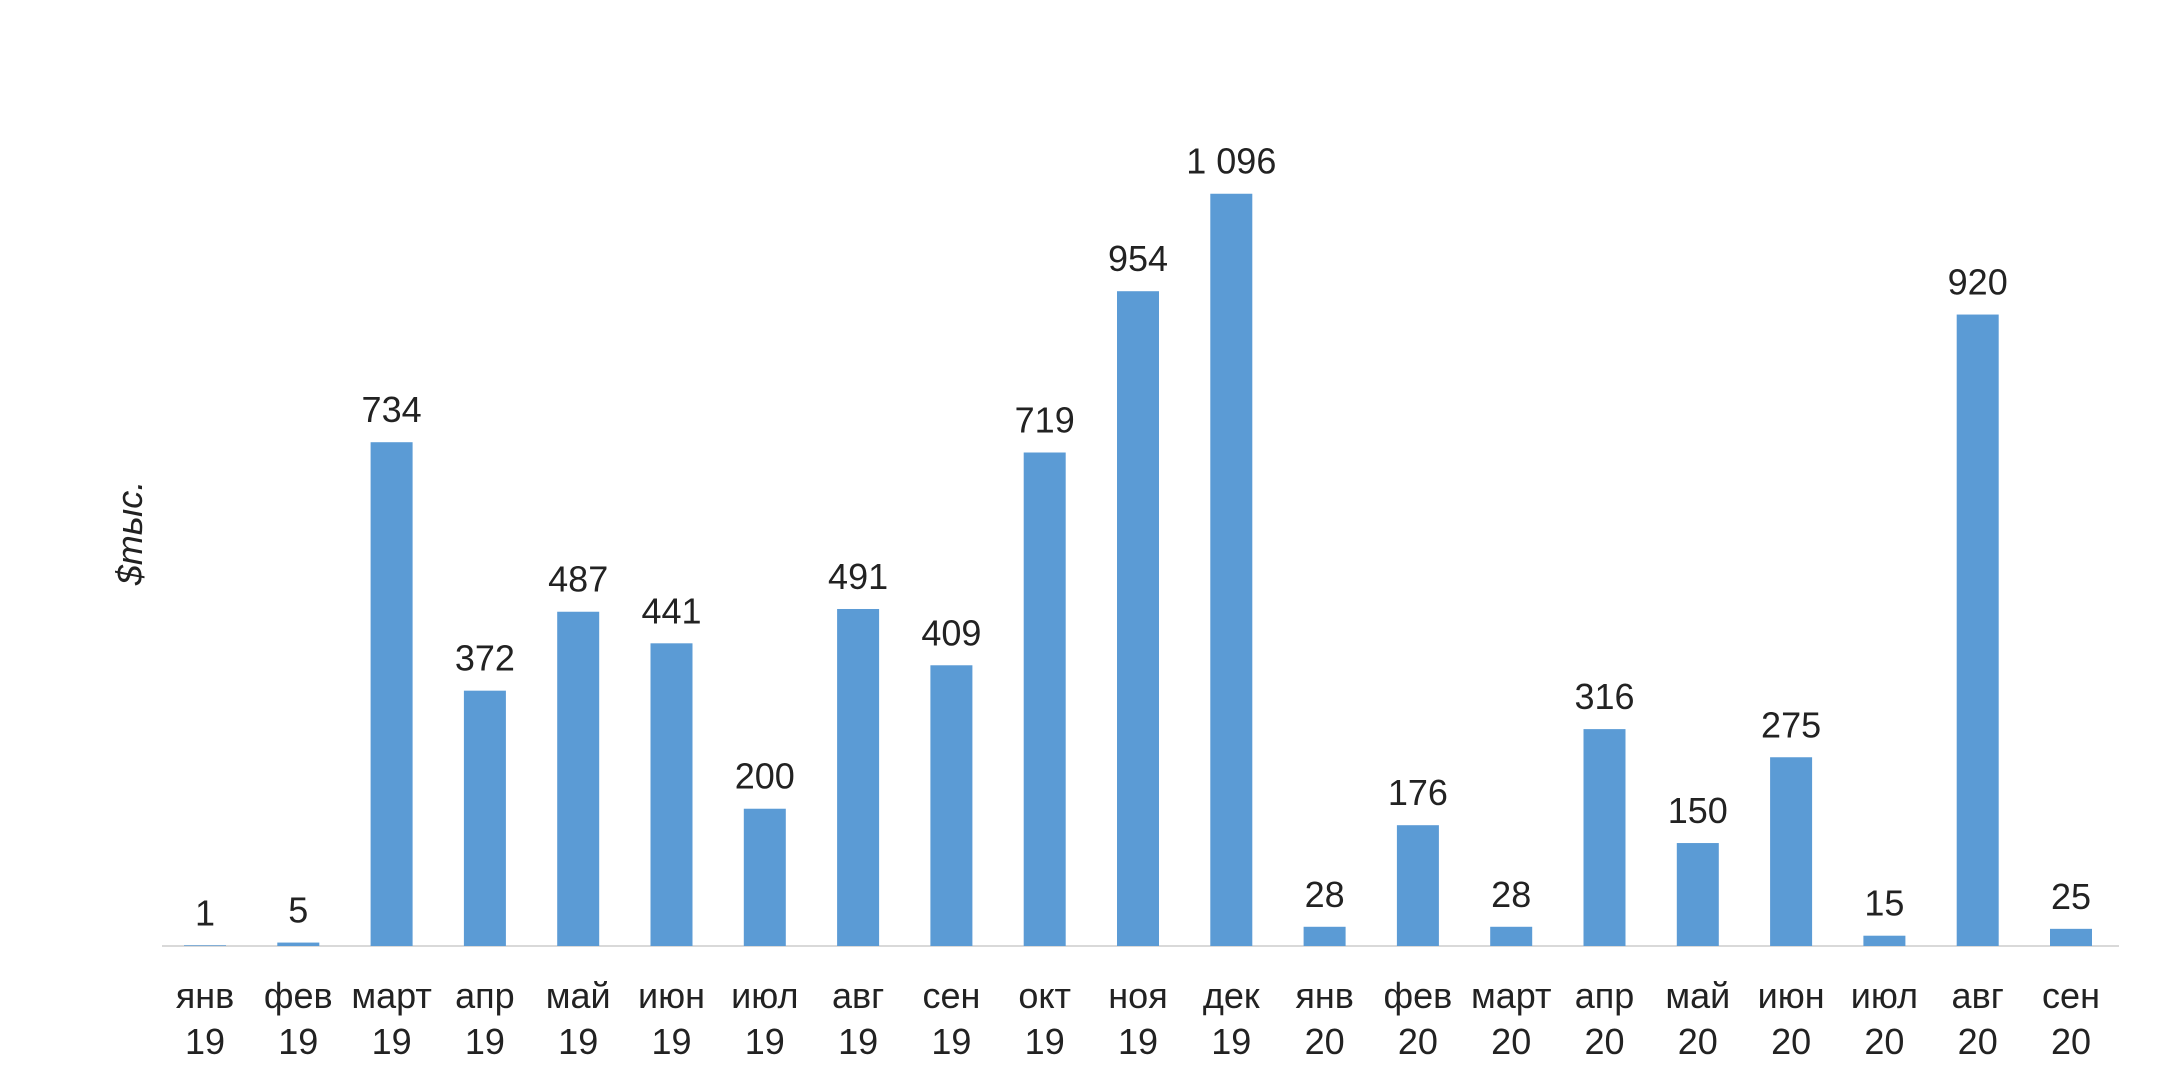 The height and width of the screenshot is (1092, 2160). What do you see at coordinates (671, 610) in the screenshot?
I see `data-label: 441` at bounding box center [671, 610].